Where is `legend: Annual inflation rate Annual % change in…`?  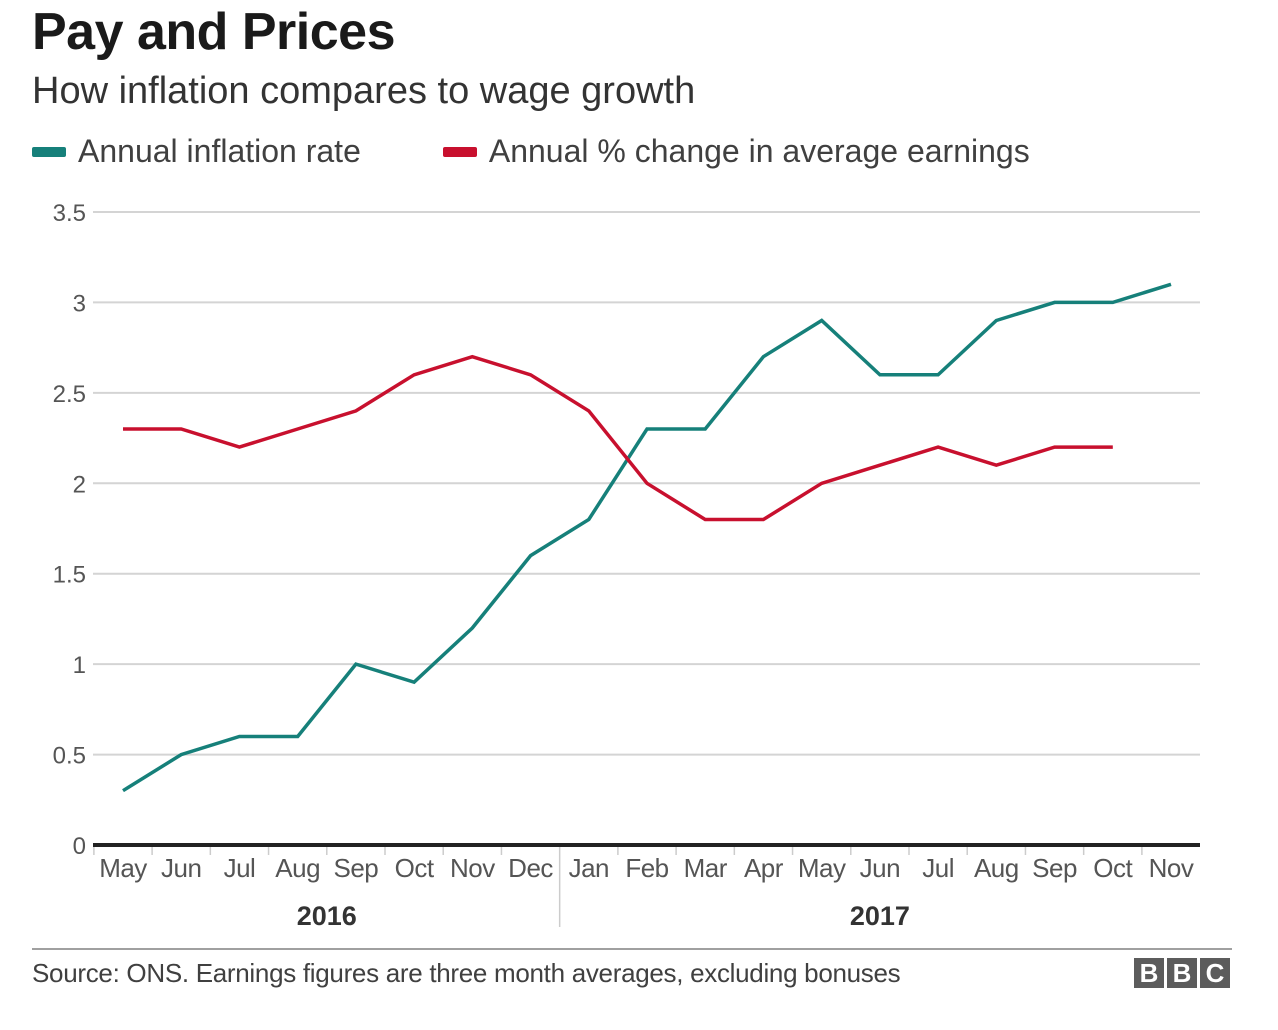
legend: Annual inflation rate Annual % change in… is located at coordinates (572, 151).